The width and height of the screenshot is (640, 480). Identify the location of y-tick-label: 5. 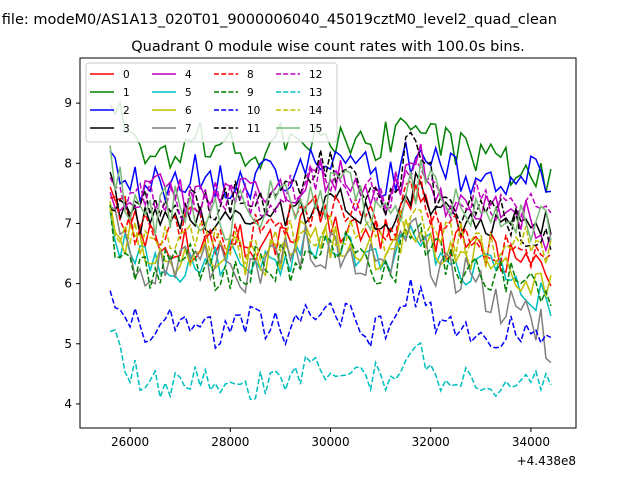
(68, 344).